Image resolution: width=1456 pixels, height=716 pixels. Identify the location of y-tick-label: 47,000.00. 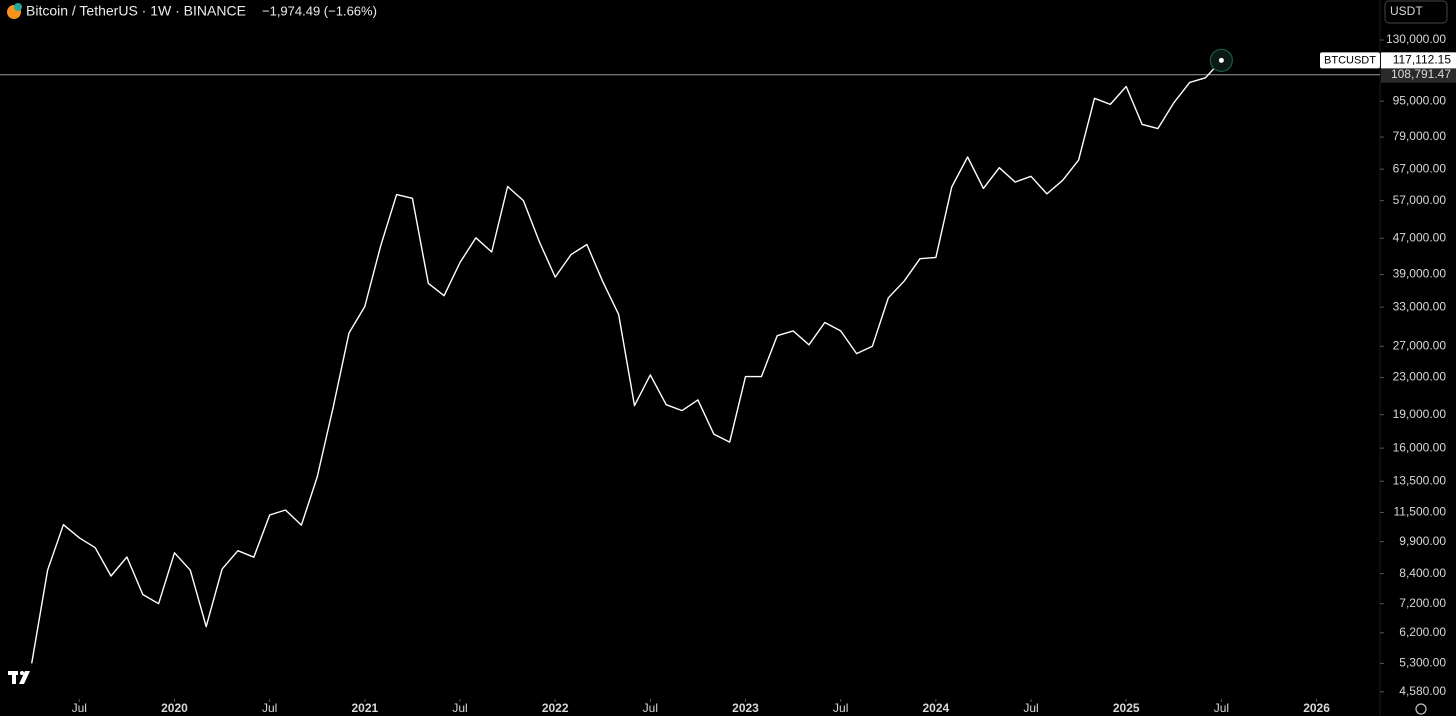
(1420, 237).